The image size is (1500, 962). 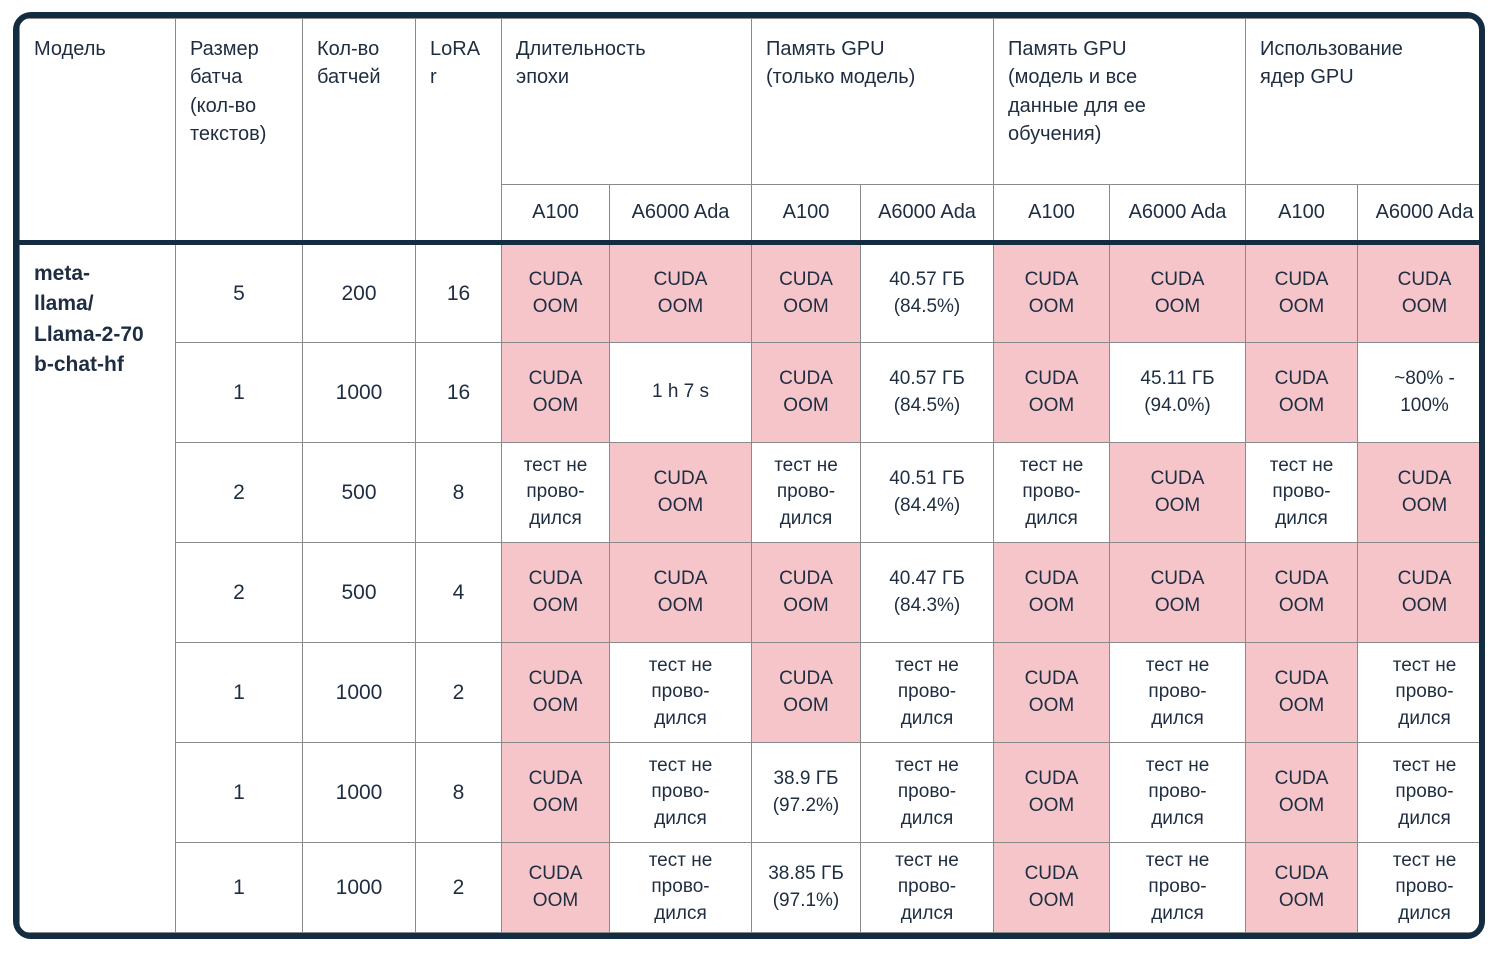 I want to click on result-cell: ~80% - 100%, so click(x=1418, y=392).